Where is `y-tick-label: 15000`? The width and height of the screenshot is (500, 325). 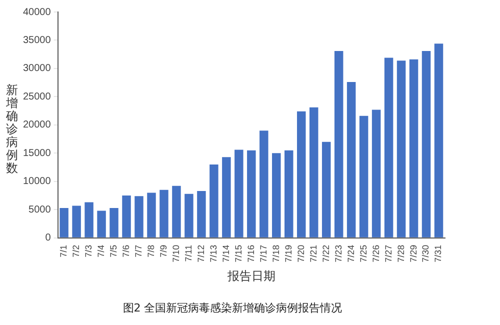 y-tick-label: 15000 is located at coordinates (37, 153).